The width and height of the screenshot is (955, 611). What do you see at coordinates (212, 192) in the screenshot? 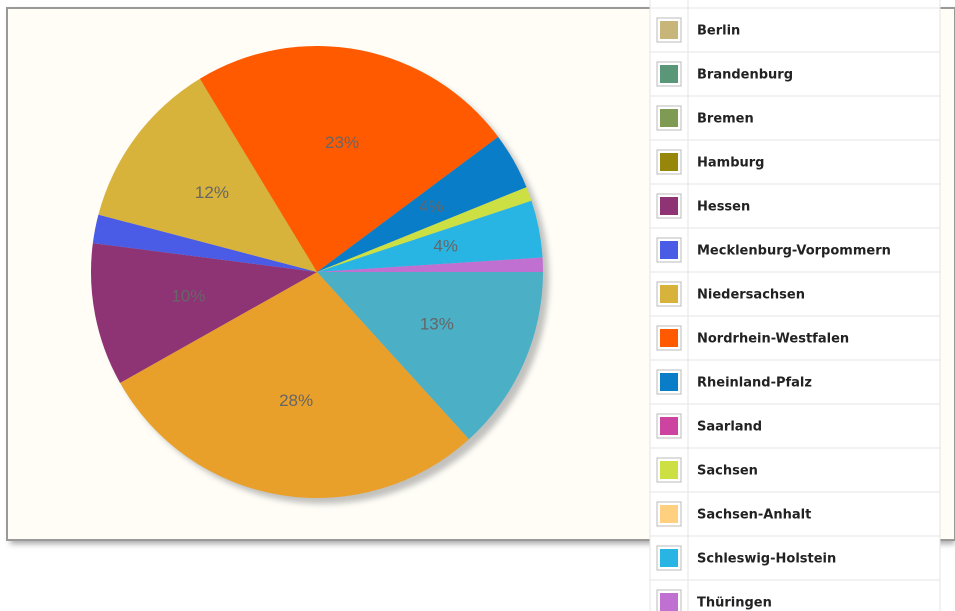
I see `data-label: 12%` at bounding box center [212, 192].